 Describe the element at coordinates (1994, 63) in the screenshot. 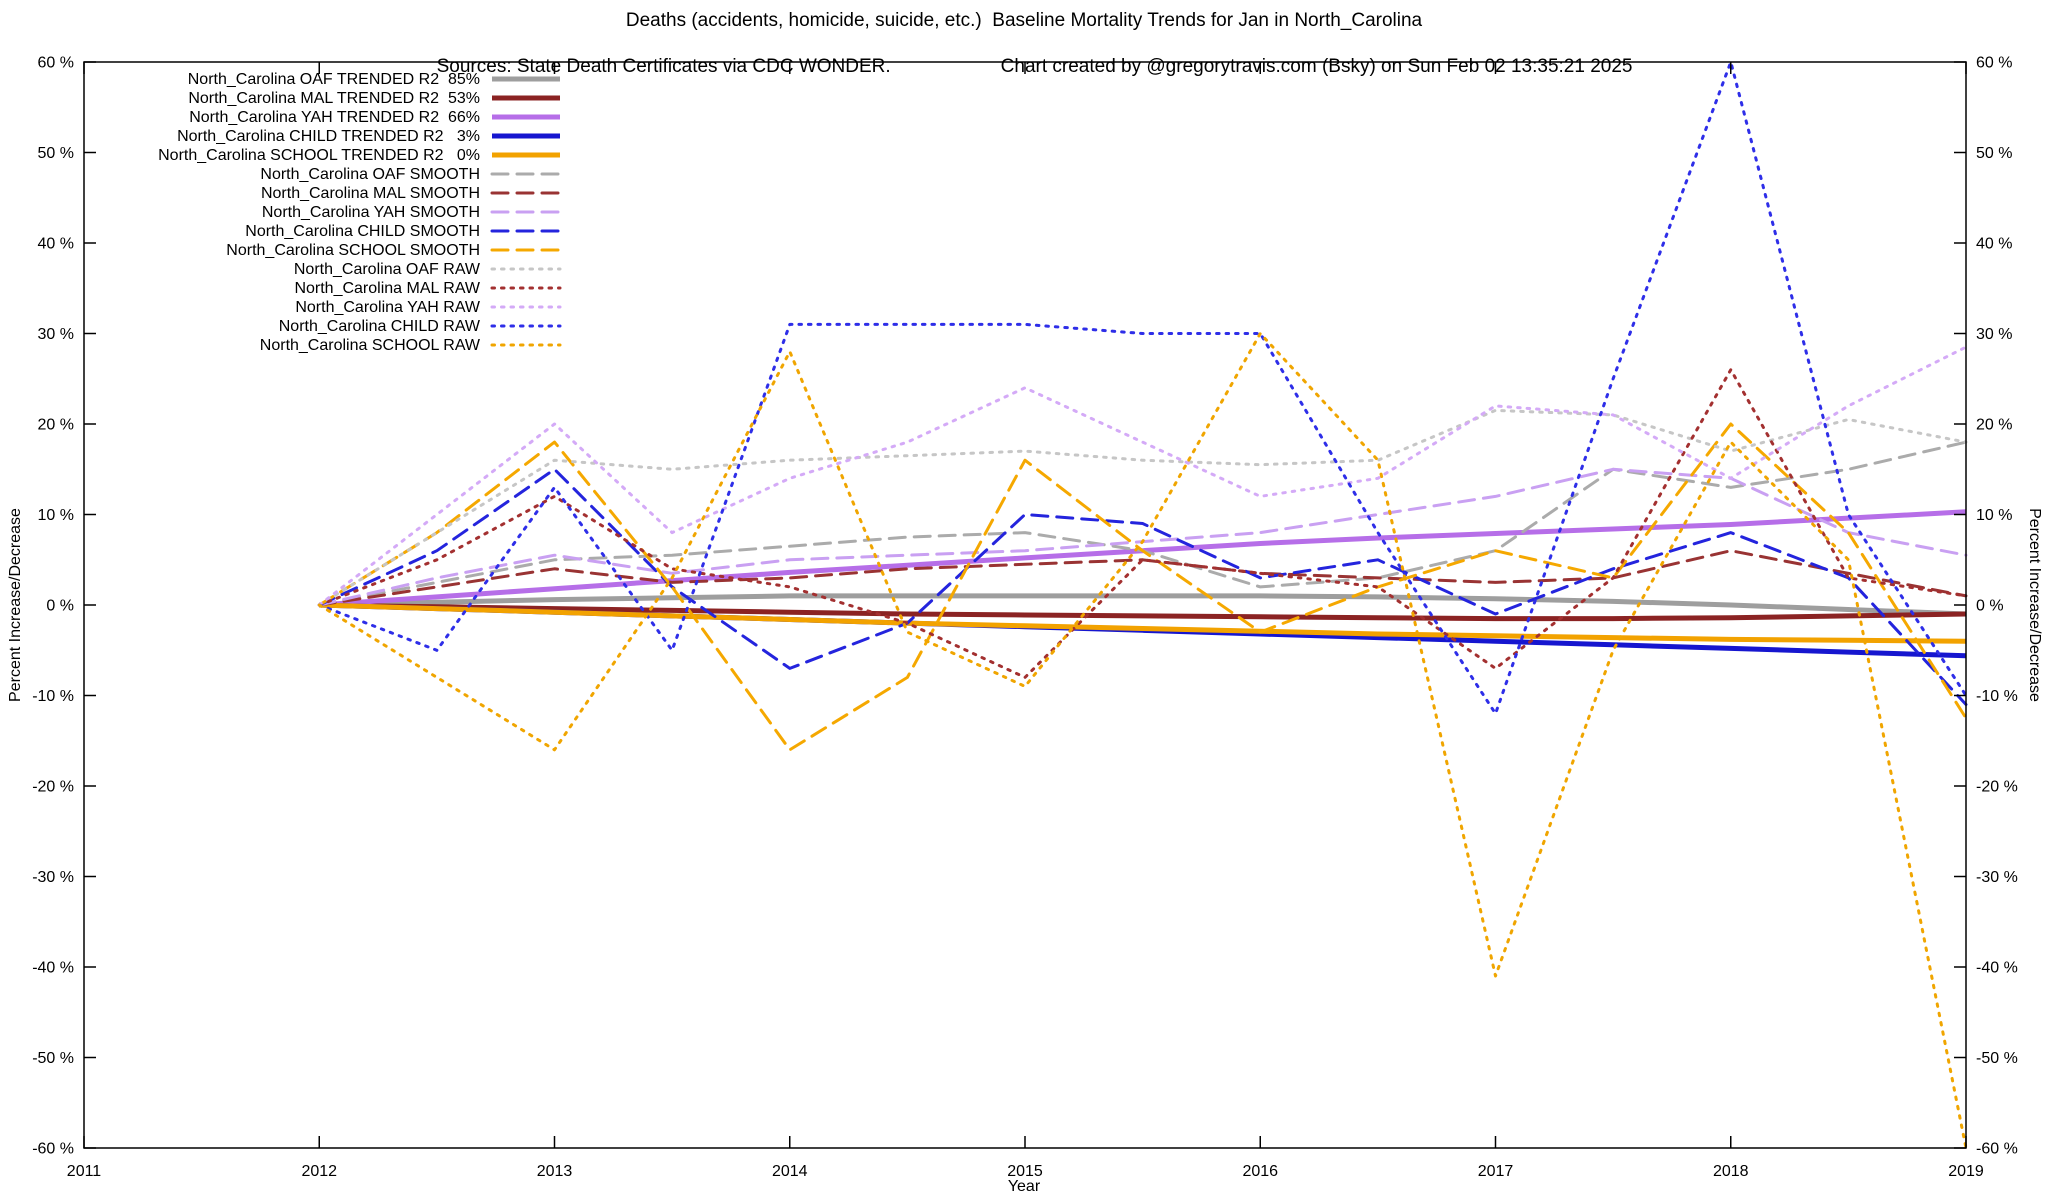

I see `y-tick-label-right: 60 %` at that location.